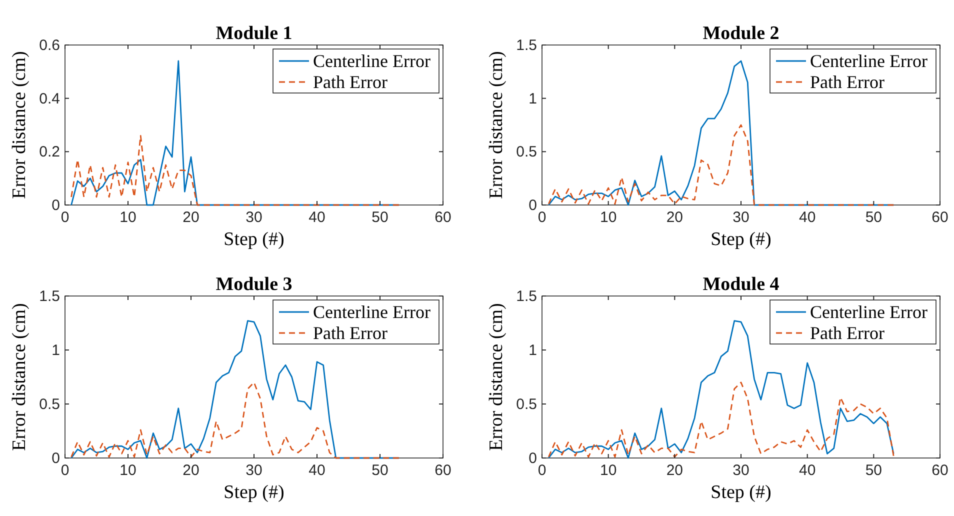 This screenshot has height=516, width=954. I want to click on y-tick-label: 0.4, so click(49, 99).